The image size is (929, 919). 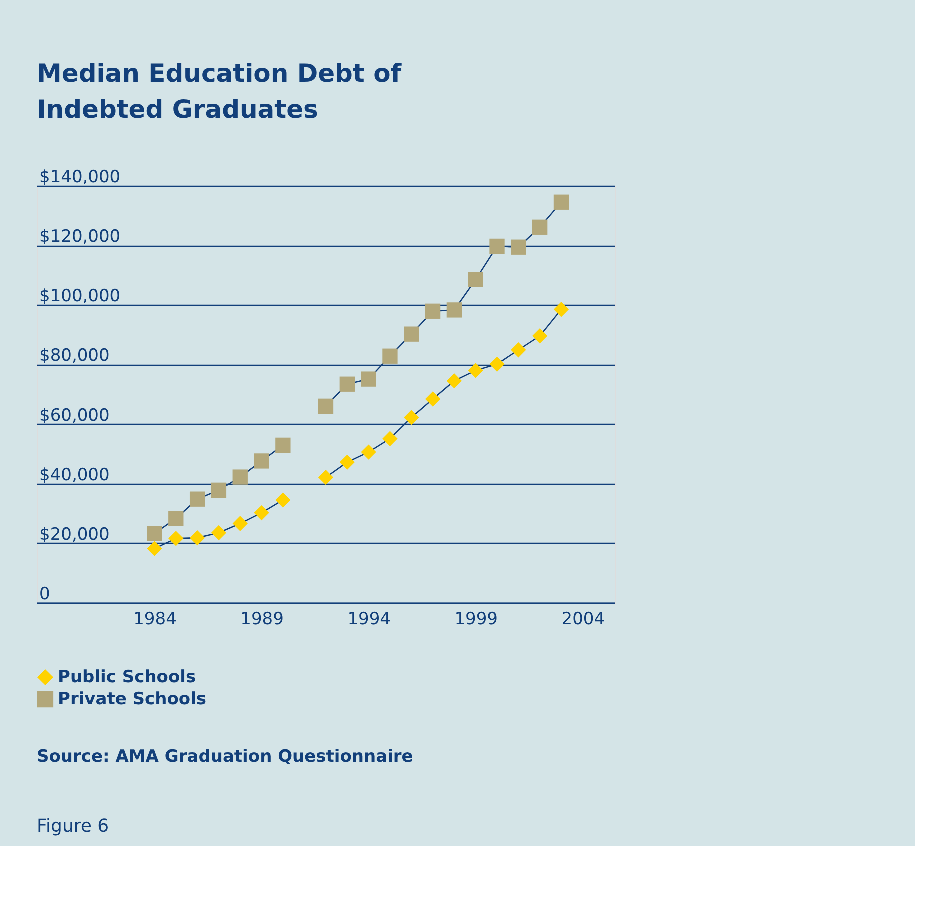 I want to click on y-tick-label: $100,000, so click(x=80, y=296).